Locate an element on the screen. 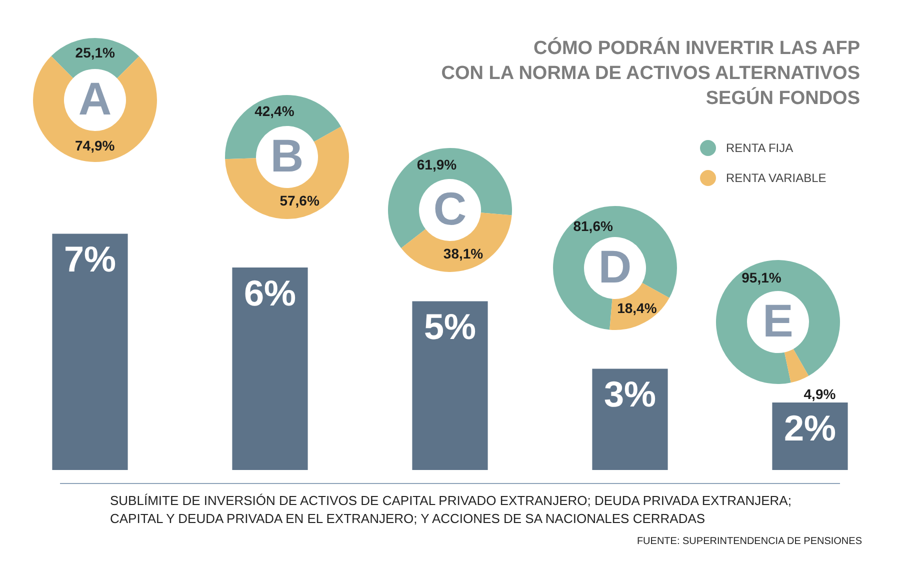 This screenshot has height=580, width=900. data-label: 5% is located at coordinates (450, 327).